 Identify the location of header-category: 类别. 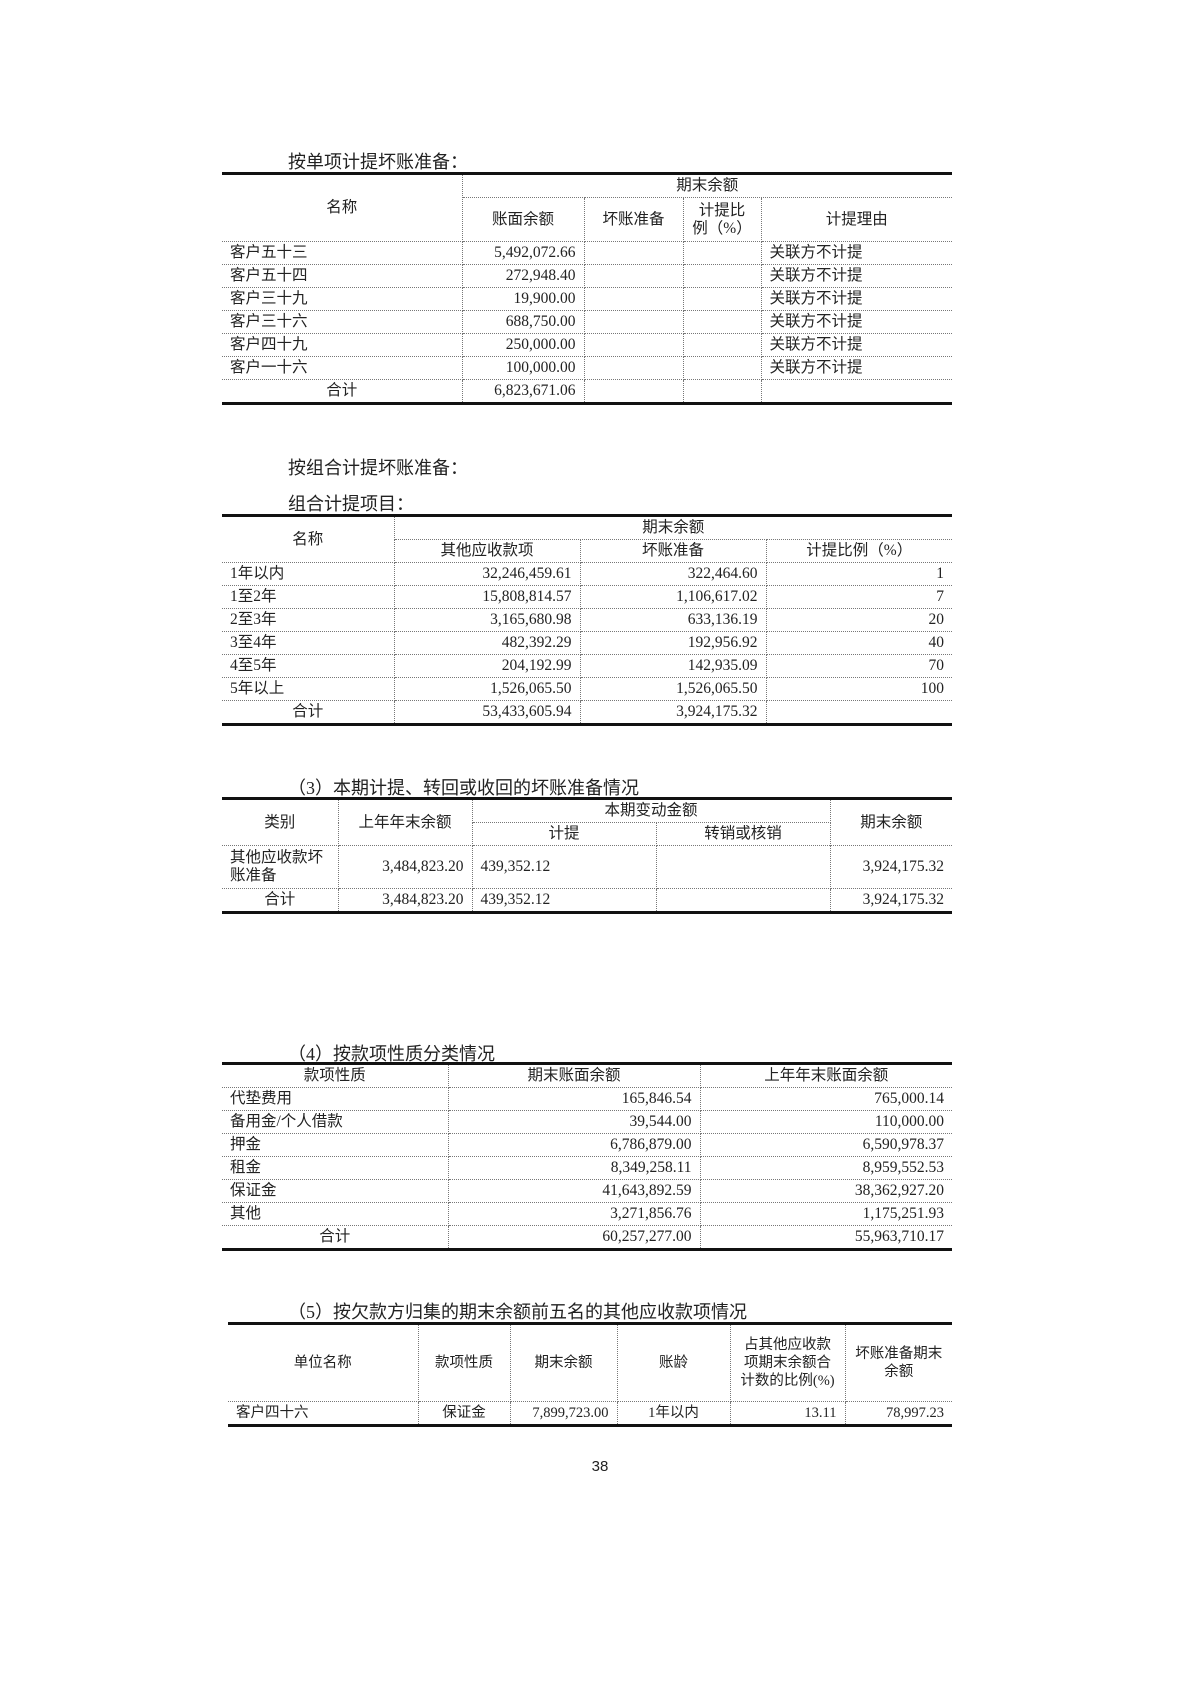
(280, 822).